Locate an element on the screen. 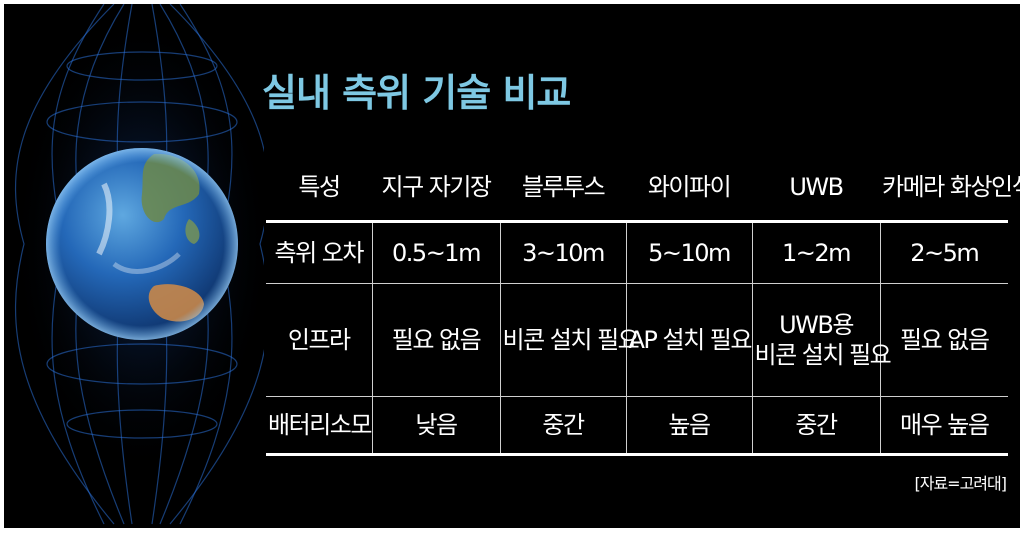 The image size is (1024, 536). table-cell: 5~10m is located at coordinates (688, 252).